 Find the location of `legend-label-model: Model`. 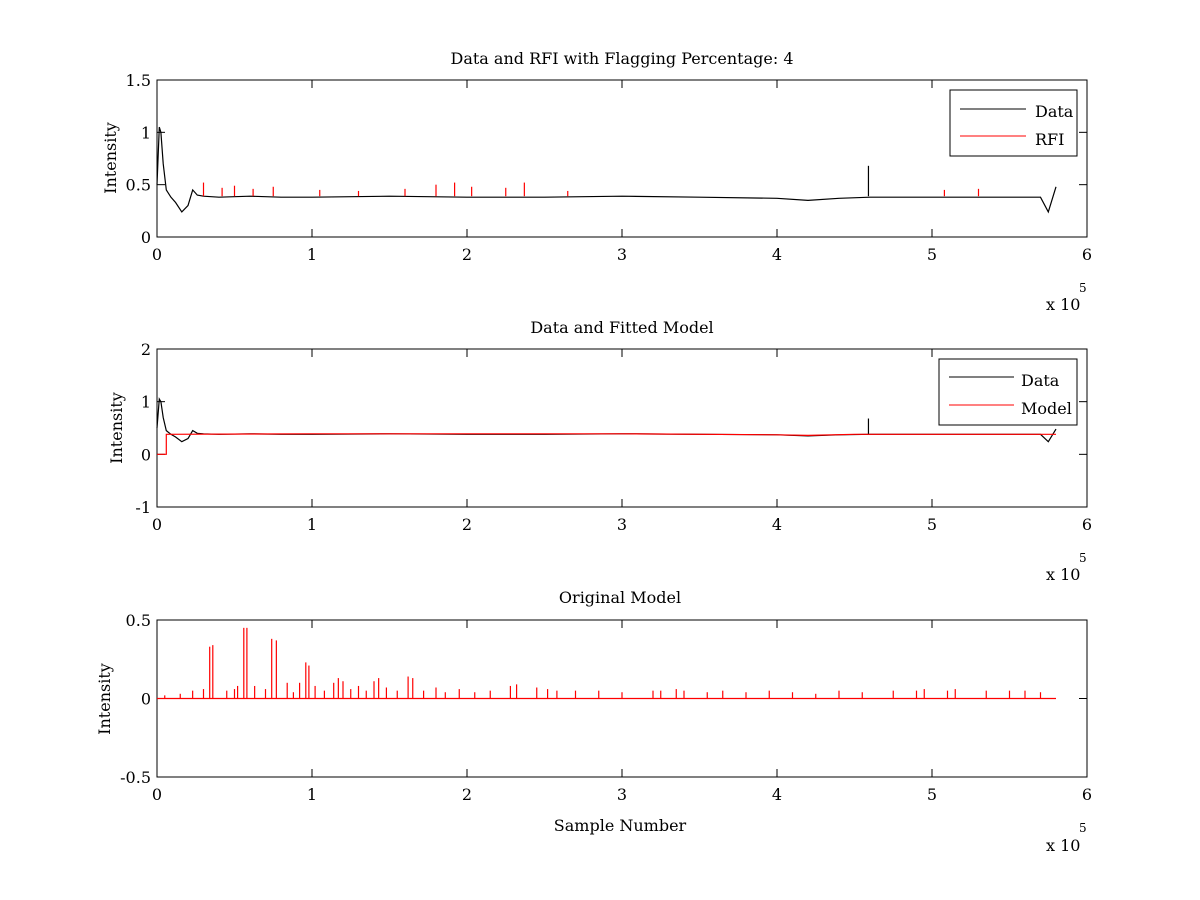

legend-label-model: Model is located at coordinates (1046, 408).